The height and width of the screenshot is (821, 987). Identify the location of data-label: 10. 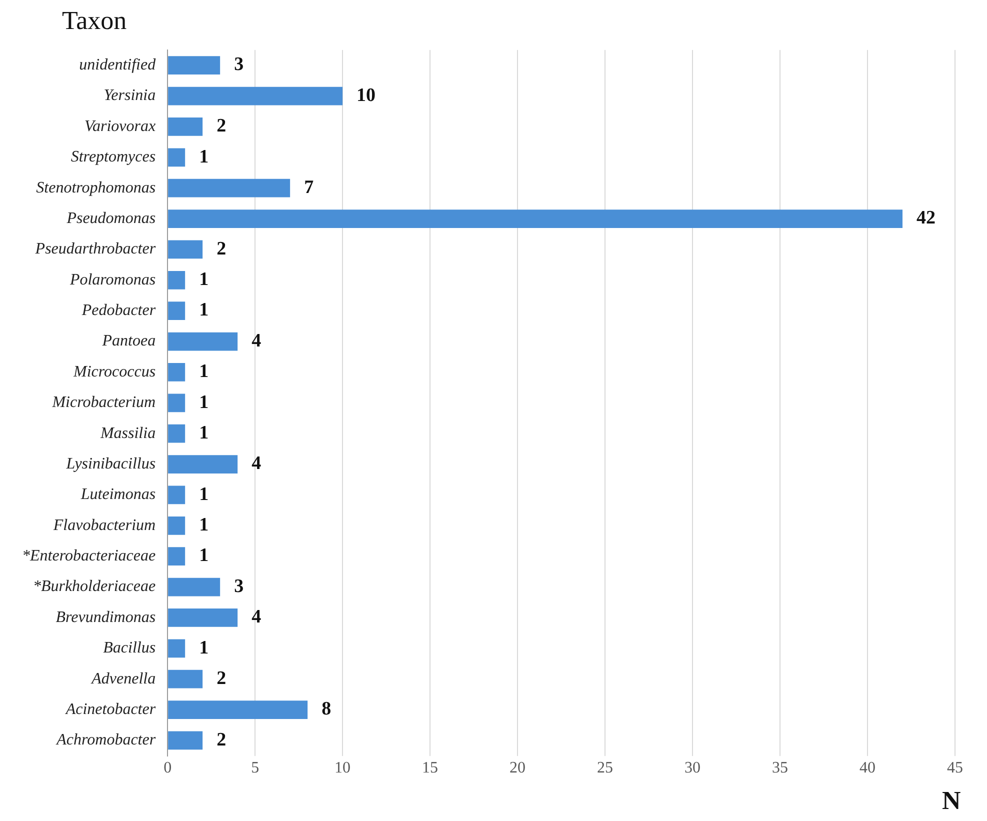
(366, 95).